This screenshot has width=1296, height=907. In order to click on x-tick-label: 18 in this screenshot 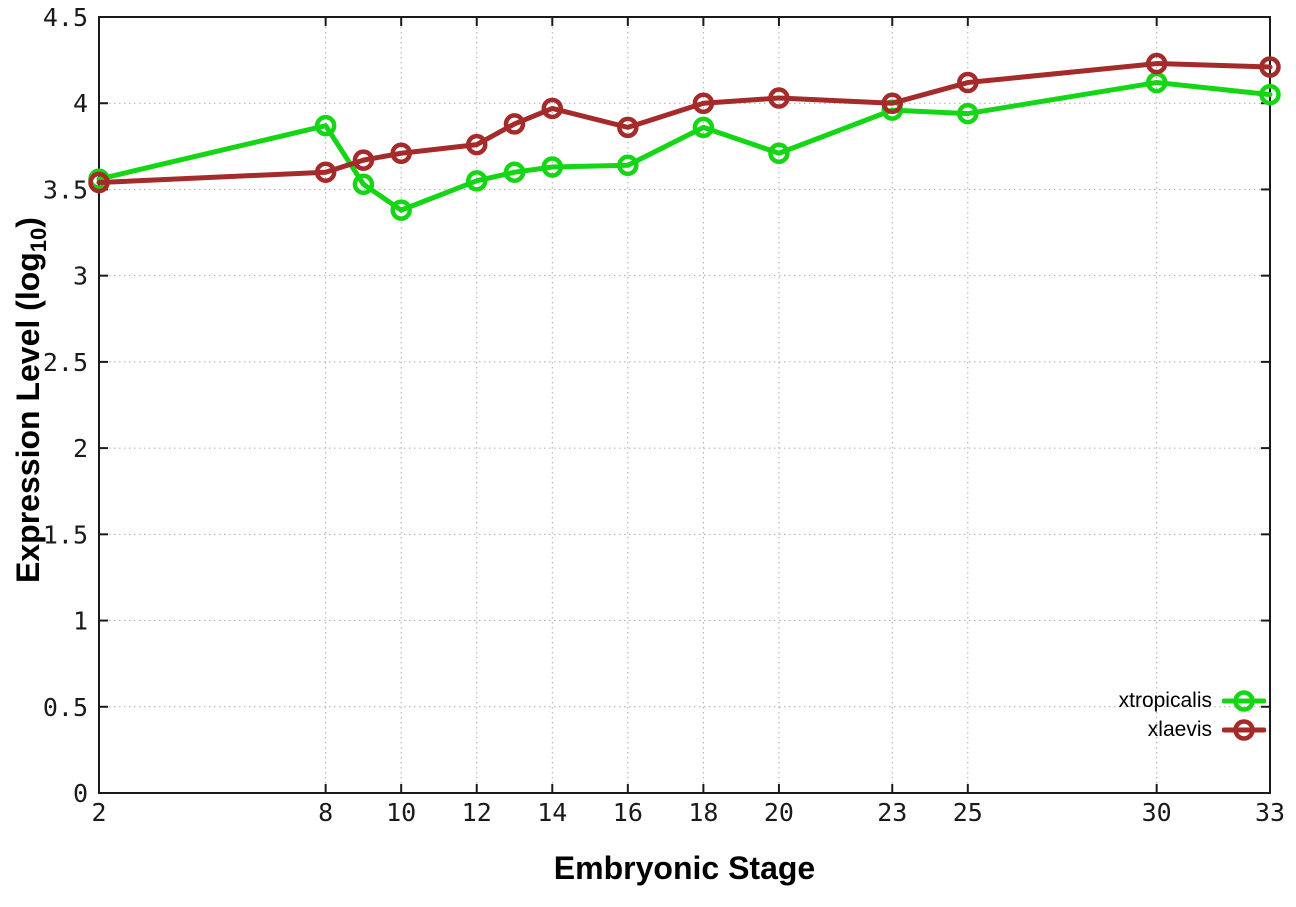, I will do `click(703, 812)`.